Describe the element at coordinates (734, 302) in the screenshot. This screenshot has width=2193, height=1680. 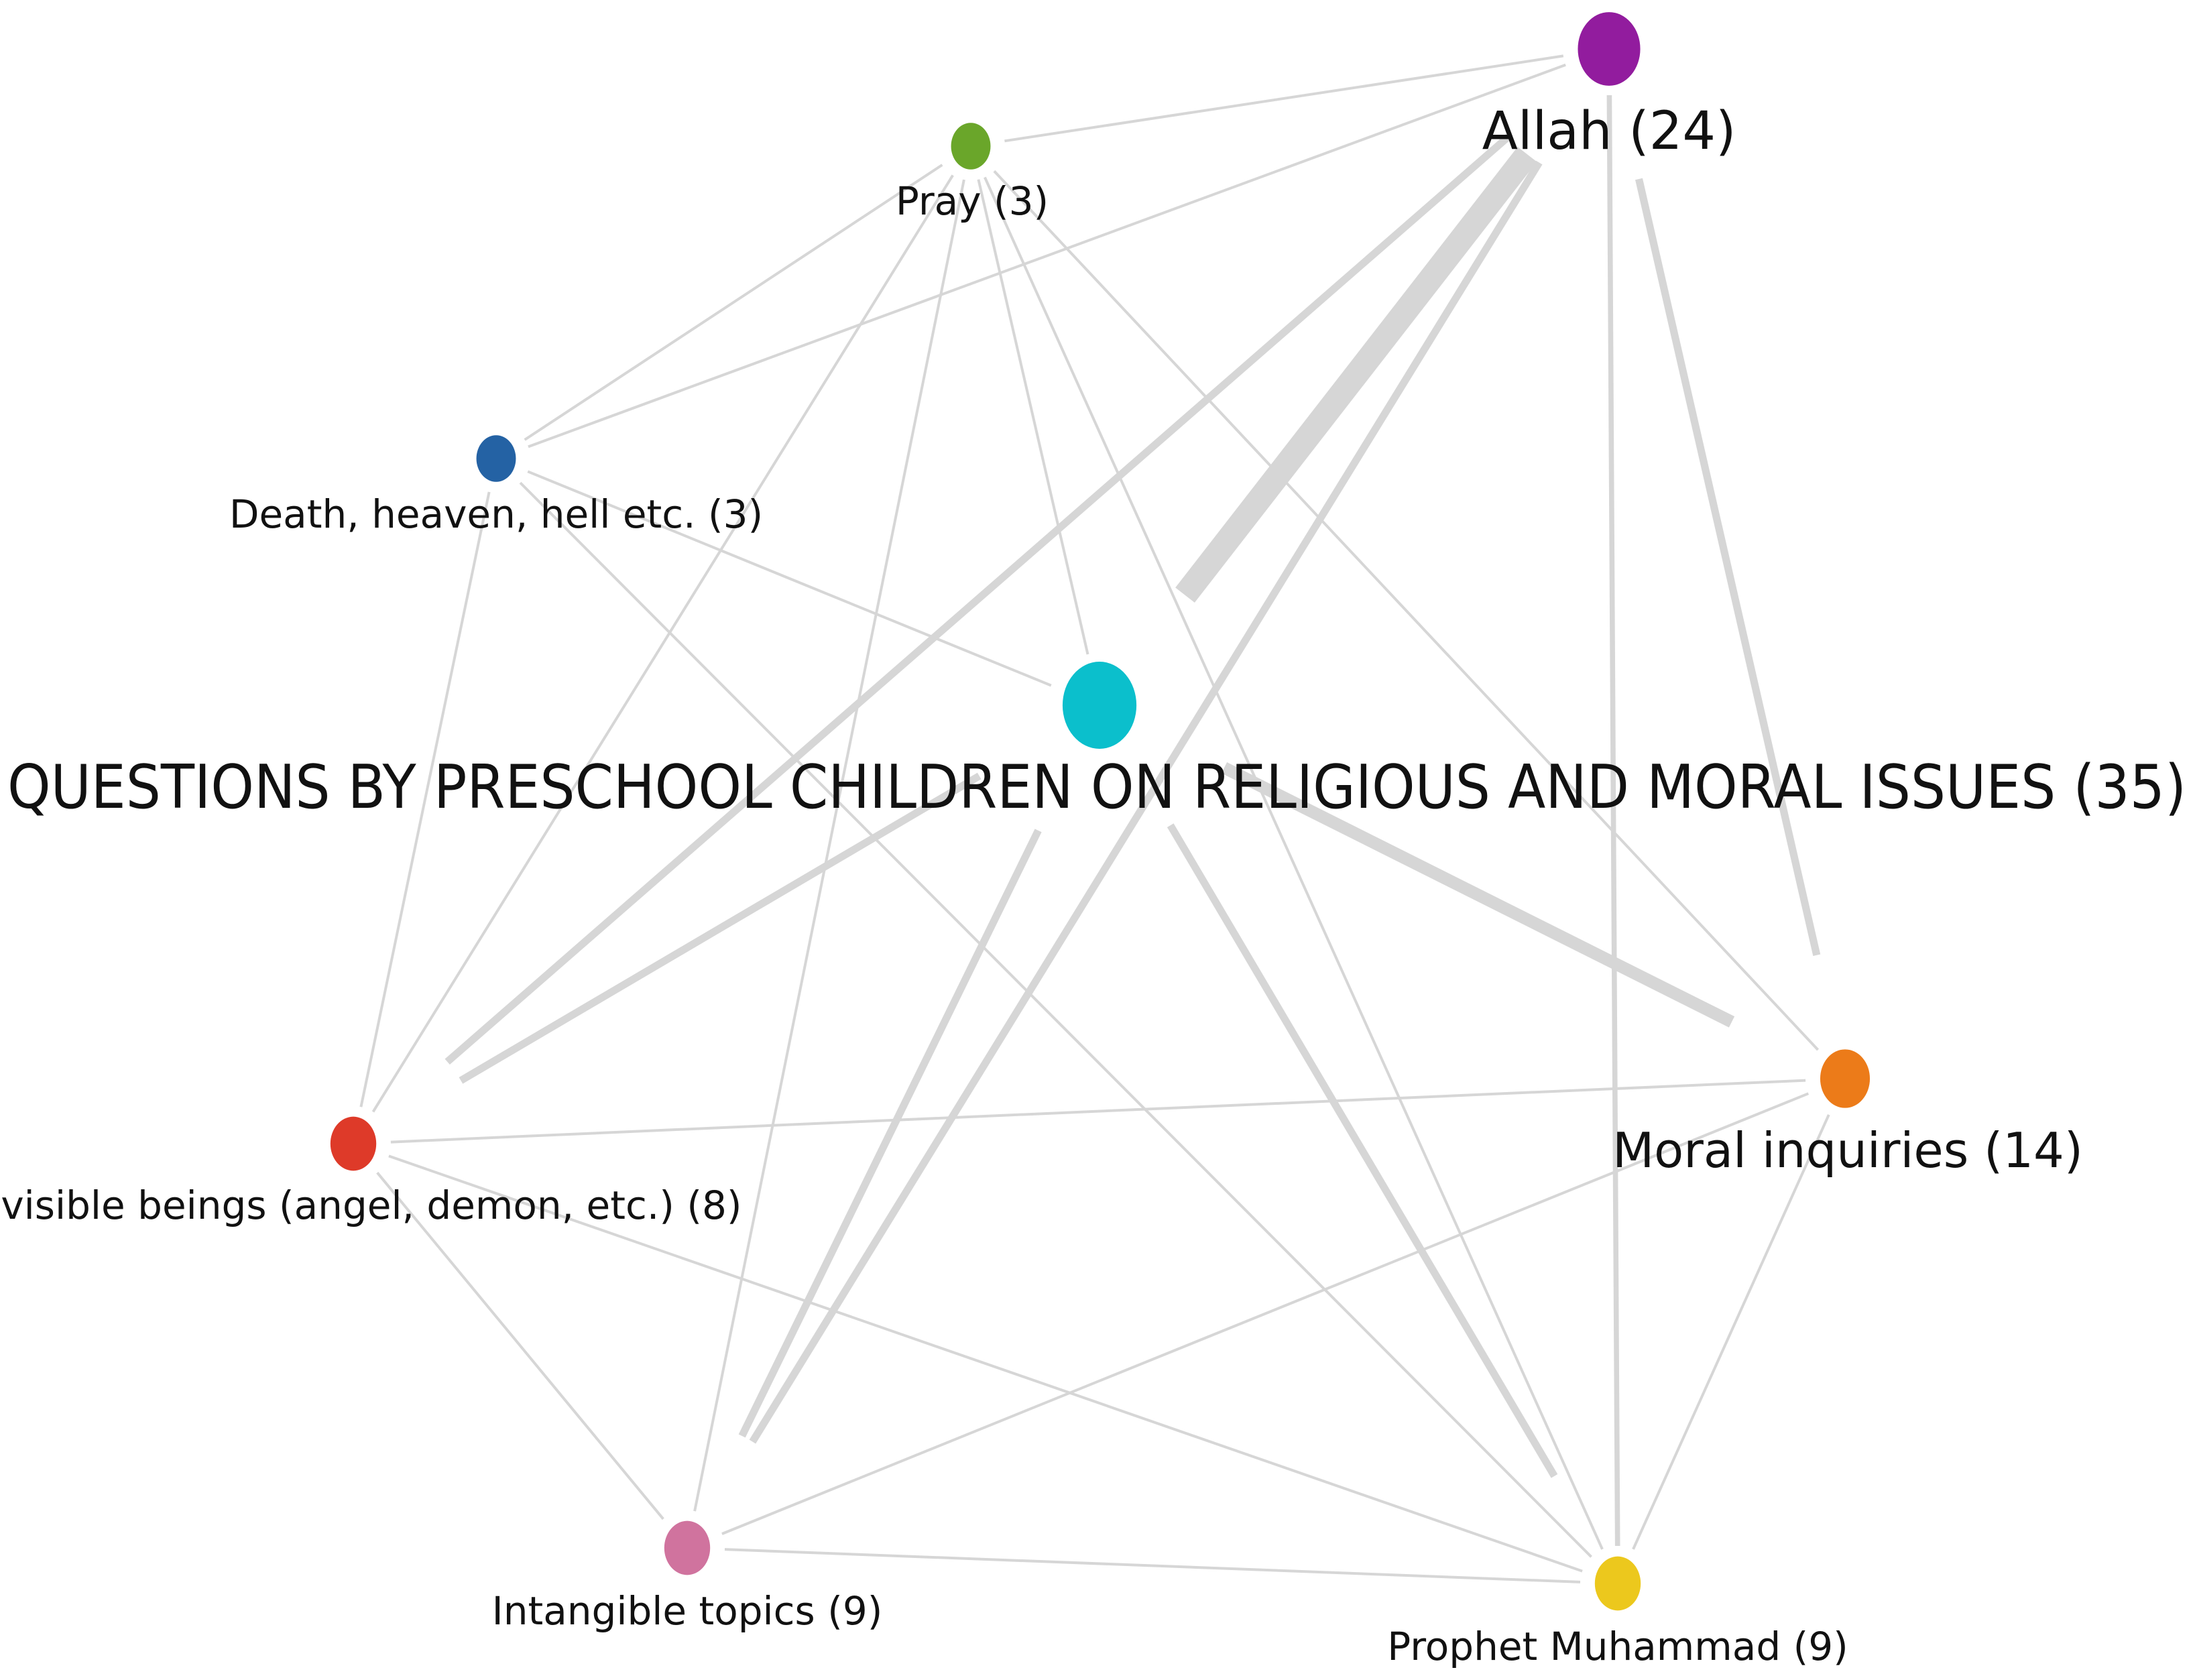
I see `edge-pray-death` at that location.